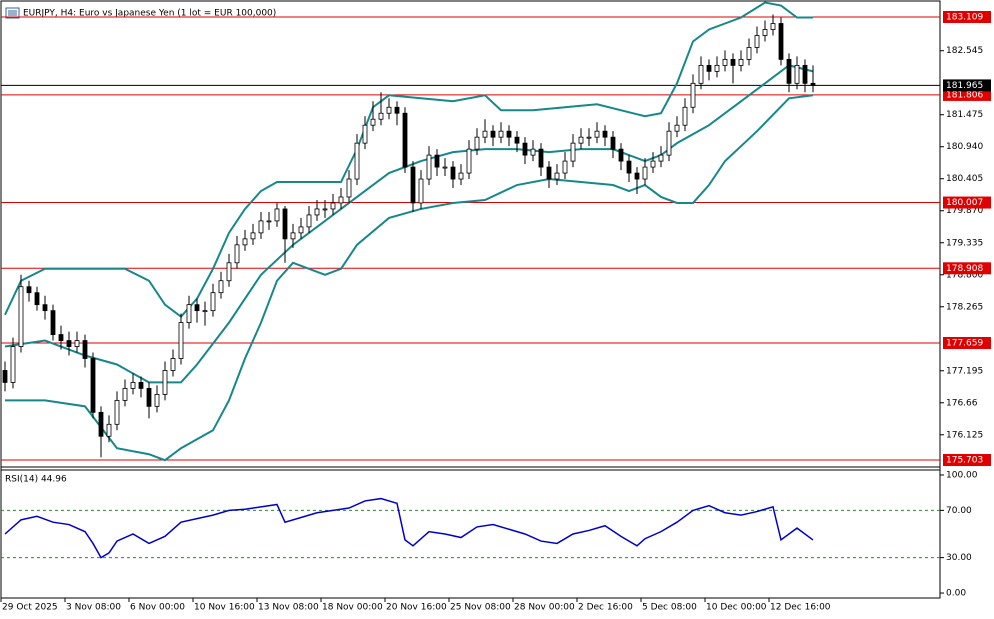 The width and height of the screenshot is (994, 619). I want to click on symbol-icon, so click(12, 13).